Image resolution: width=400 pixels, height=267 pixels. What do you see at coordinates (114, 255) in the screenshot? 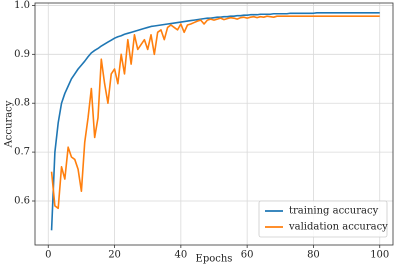
I see `x-tick-label: 20` at bounding box center [114, 255].